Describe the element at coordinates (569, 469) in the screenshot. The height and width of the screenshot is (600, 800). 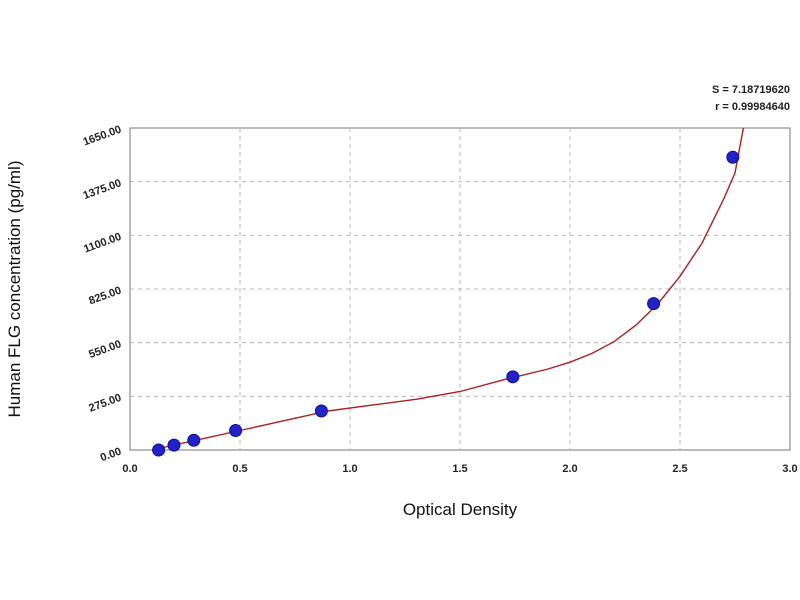
I see `x-tick-label: 2.0` at that location.